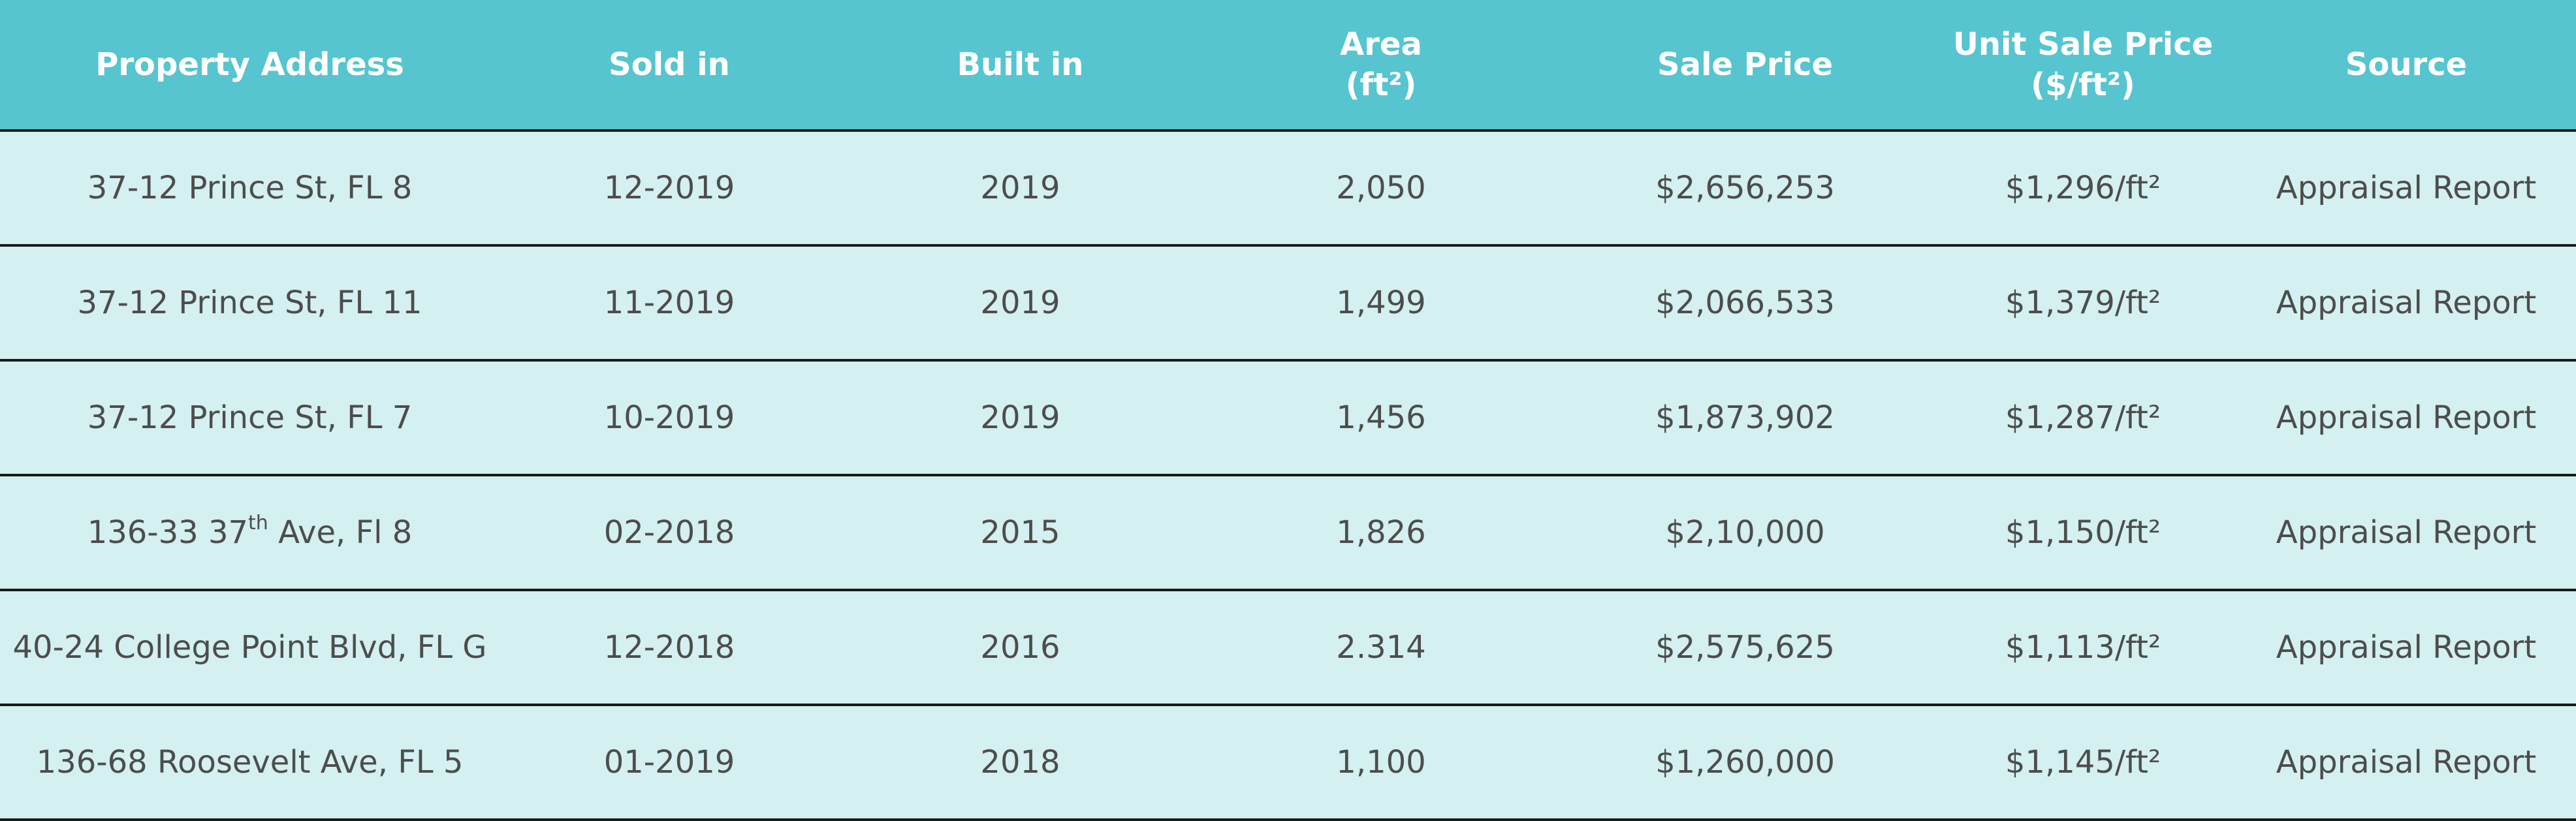 The height and width of the screenshot is (821, 2576). I want to click on header-unit: ($/ft²), so click(2083, 85).